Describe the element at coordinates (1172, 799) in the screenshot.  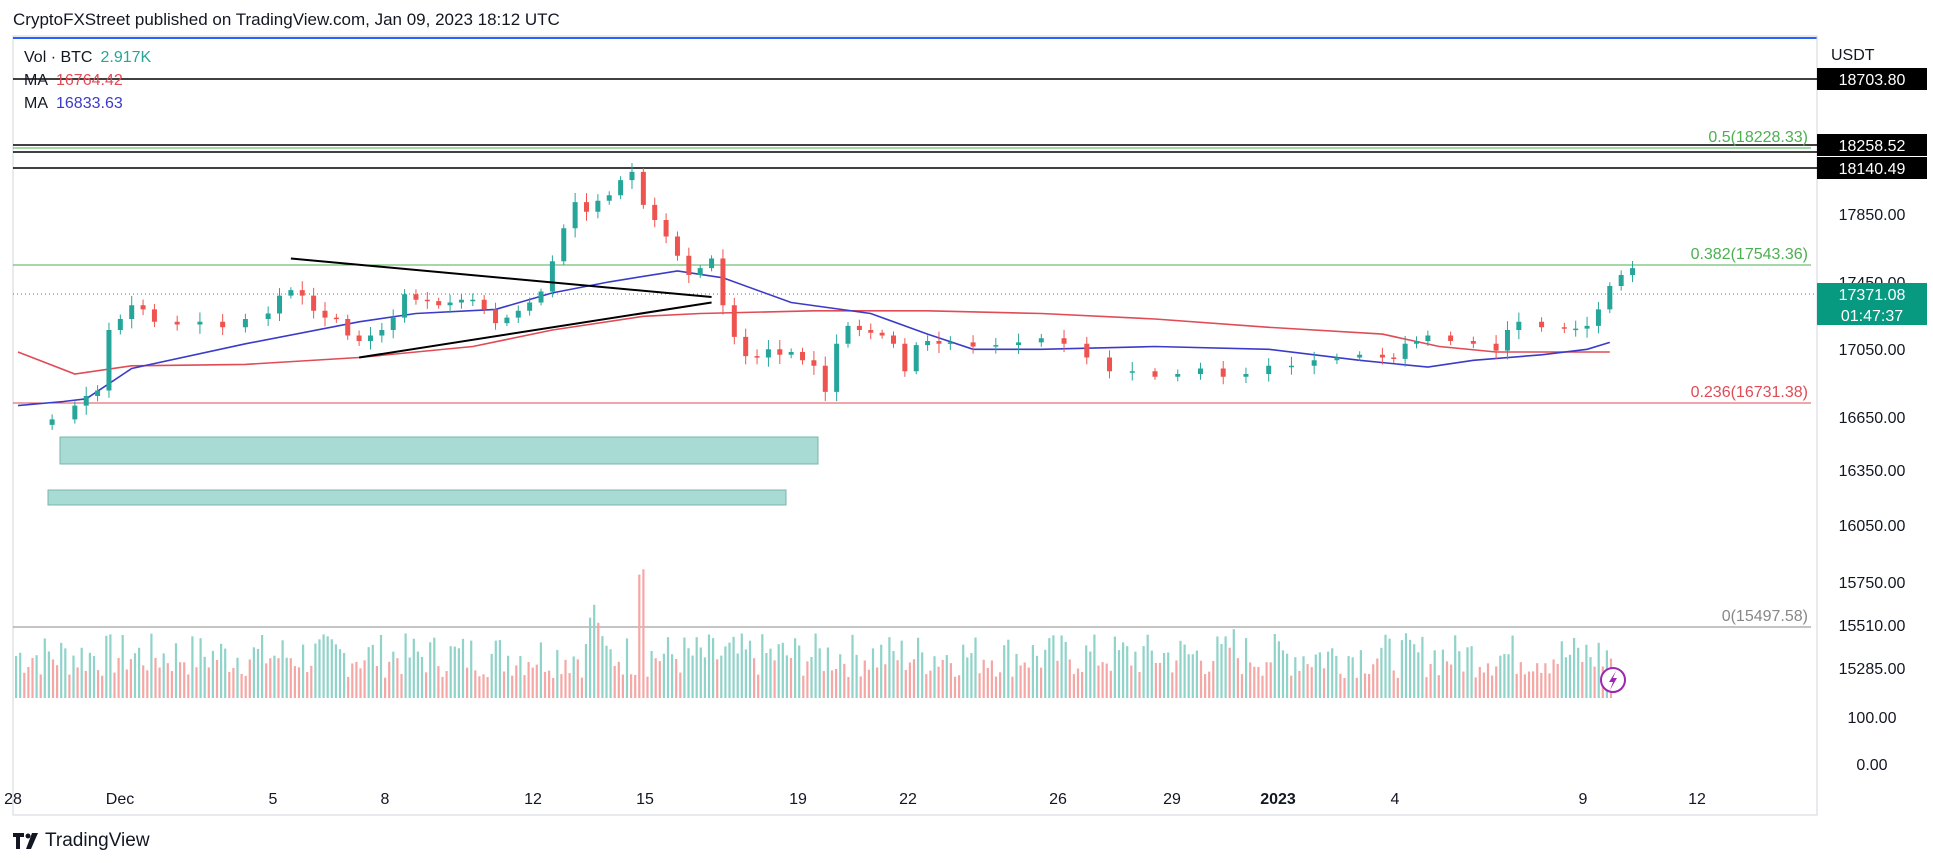
I see `x-tick-label: 29` at that location.